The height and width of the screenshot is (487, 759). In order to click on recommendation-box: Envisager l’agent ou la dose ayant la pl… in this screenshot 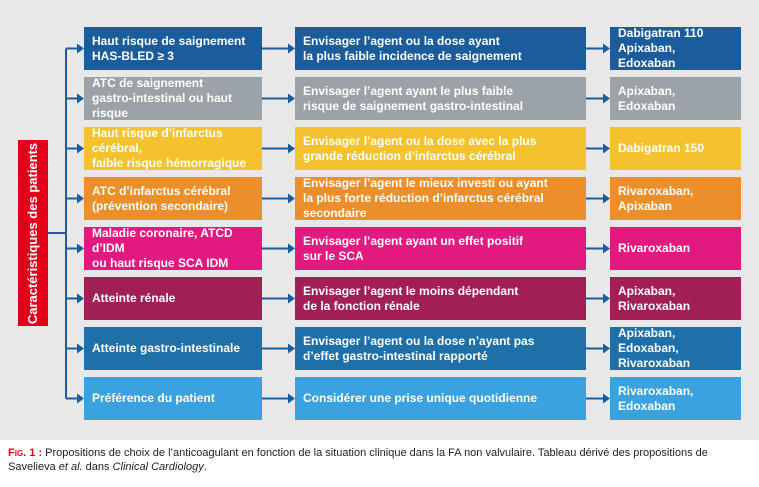, I will do `click(440, 48)`.